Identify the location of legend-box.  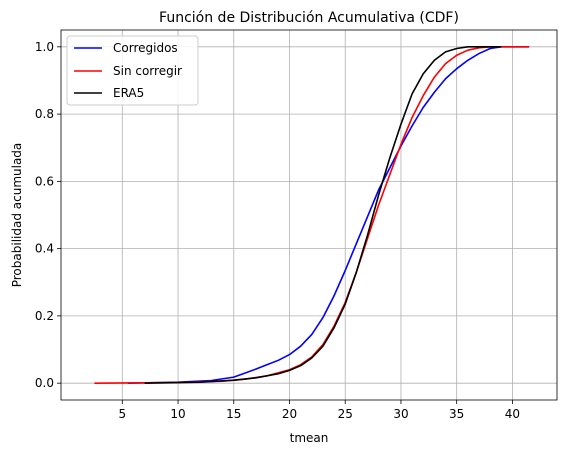
(132, 70).